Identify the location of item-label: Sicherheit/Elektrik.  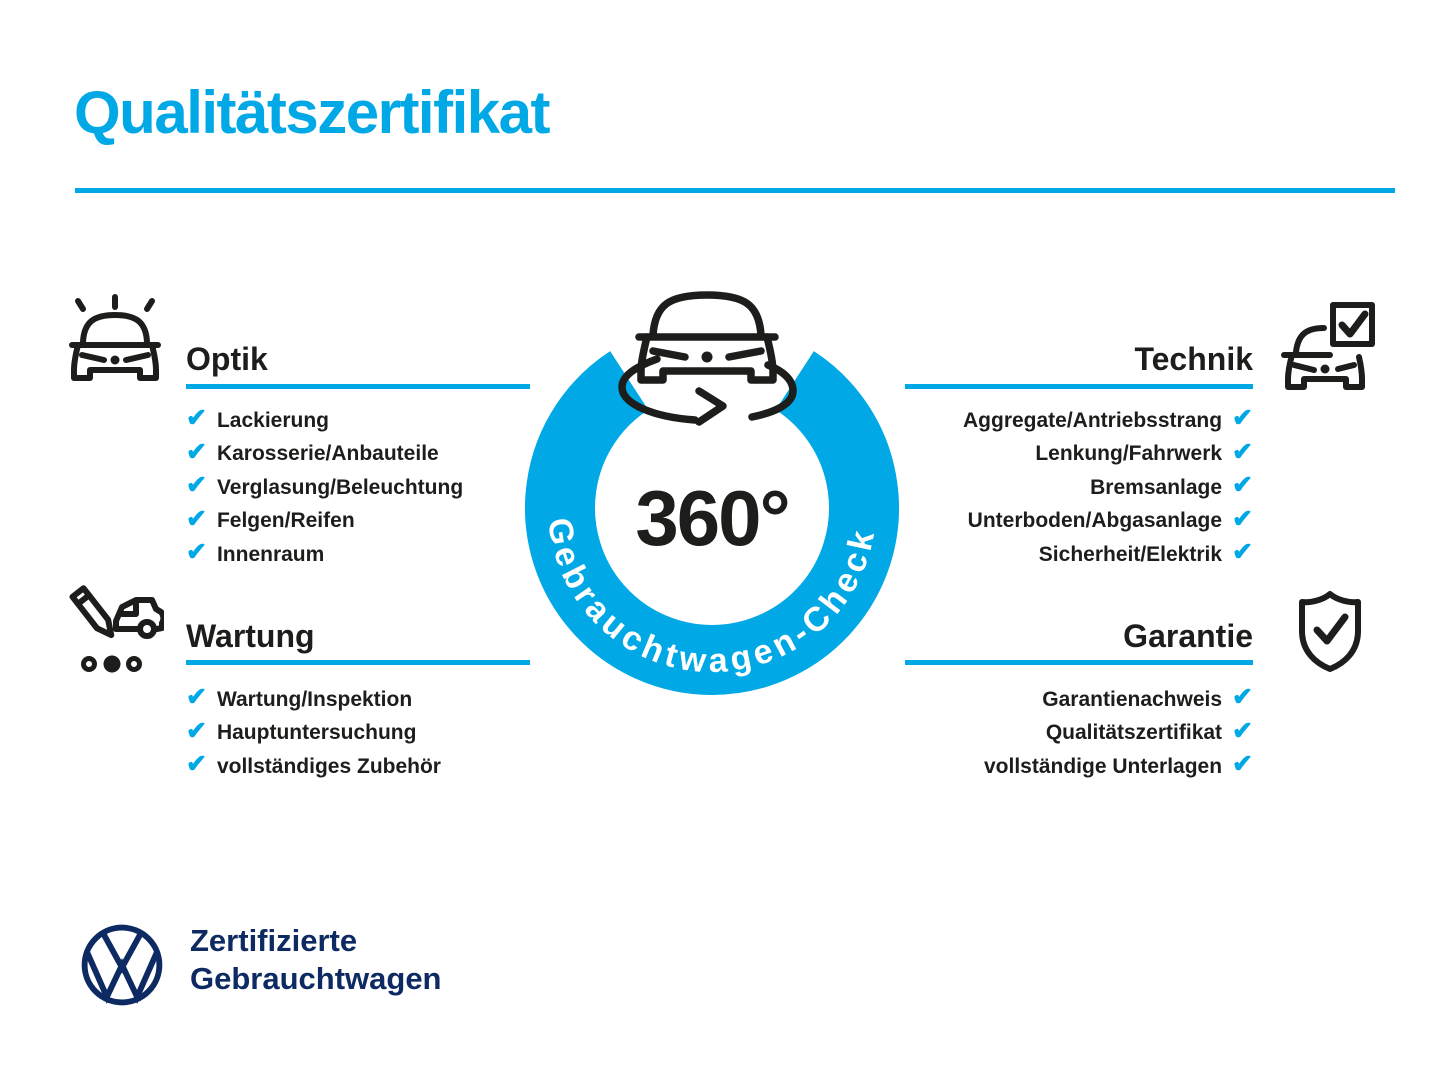
(1130, 554).